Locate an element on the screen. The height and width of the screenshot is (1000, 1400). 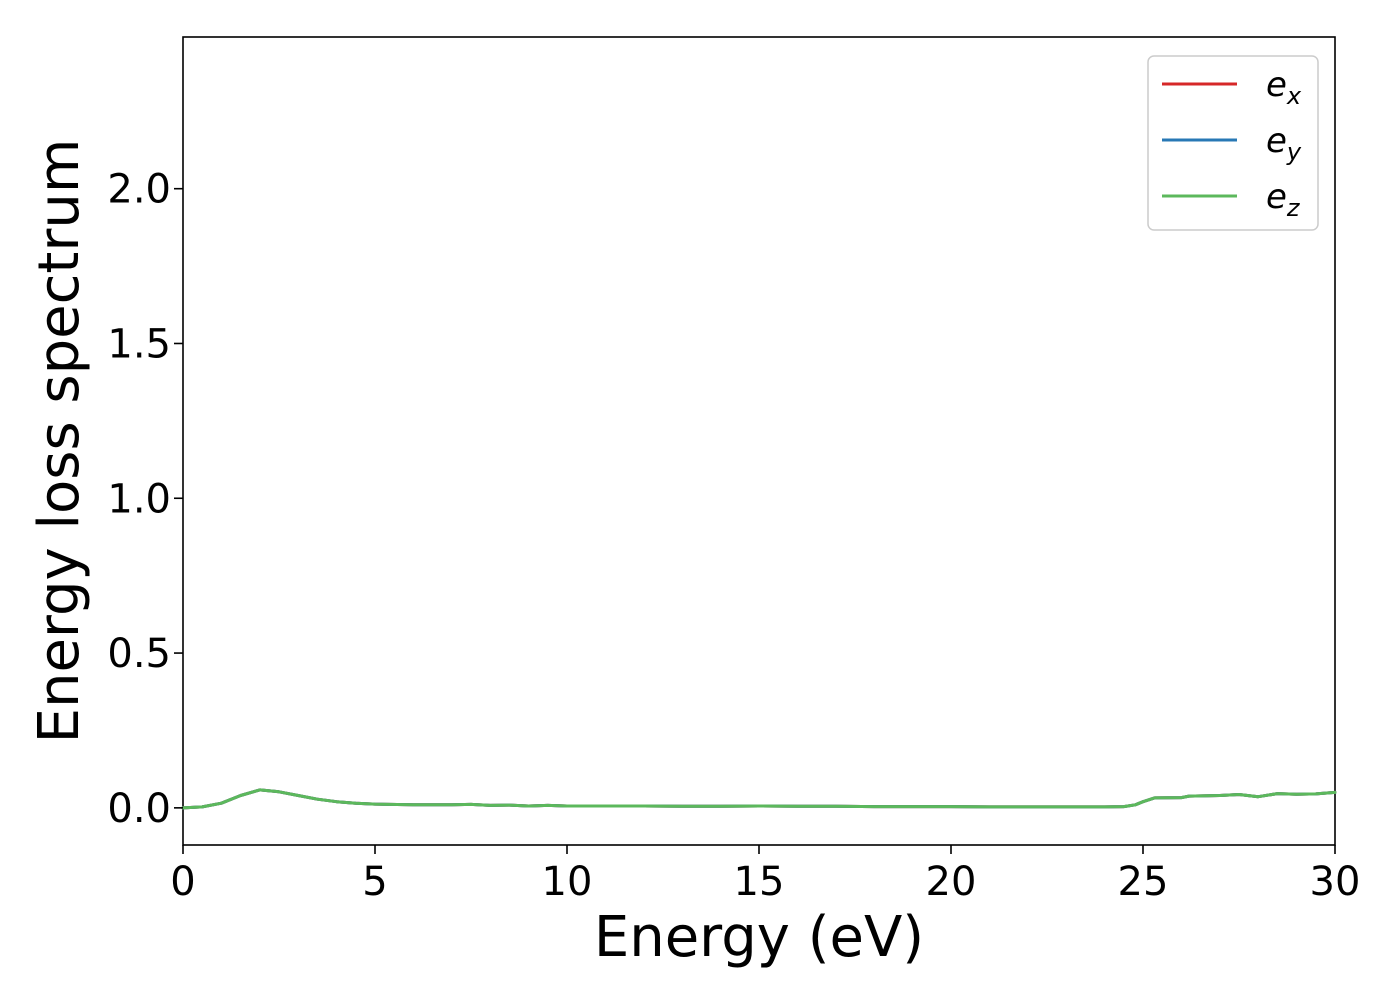
y-axis: 0.0 0.5 1.0 1.5 2.0 is located at coordinates (145, 499).